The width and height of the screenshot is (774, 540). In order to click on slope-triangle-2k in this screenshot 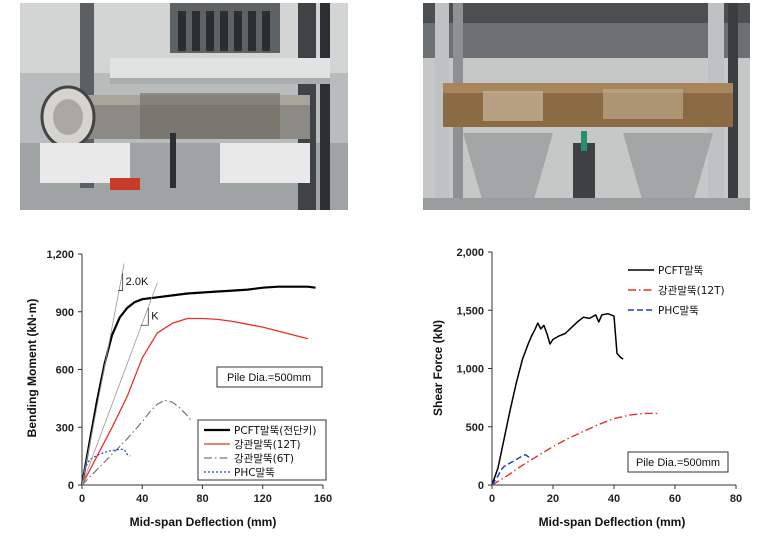, I will do `click(121, 282)`.